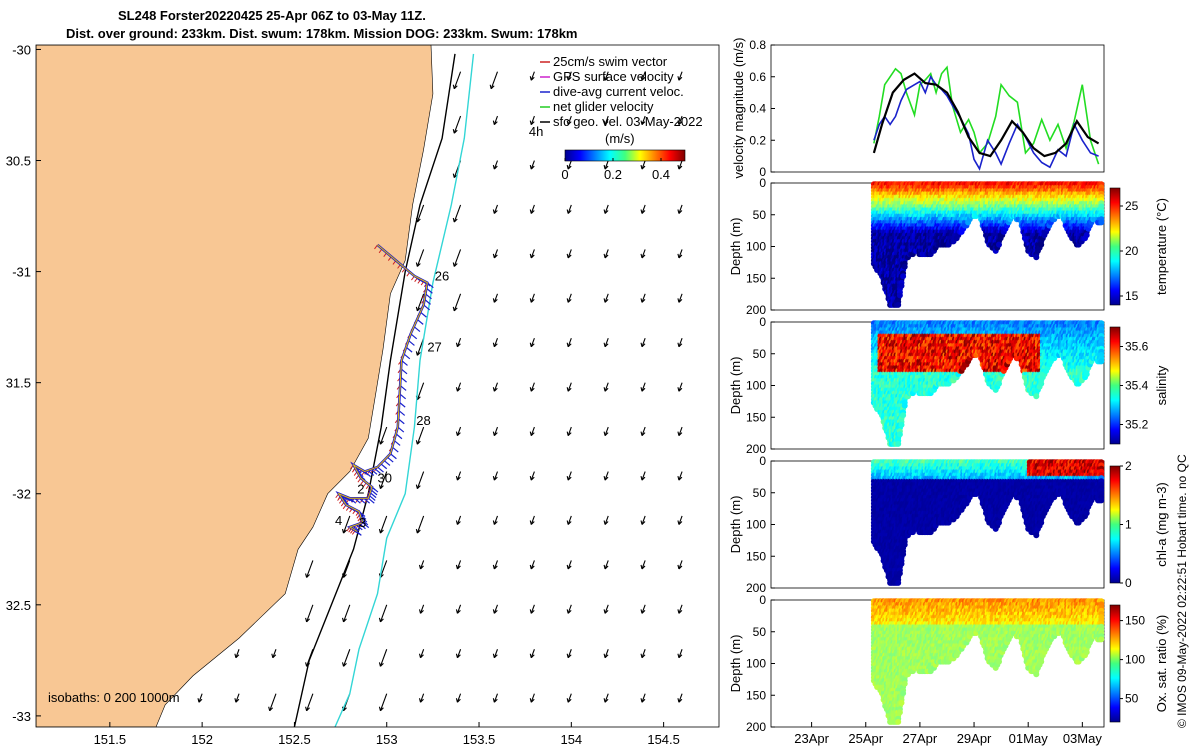  What do you see at coordinates (620, 138) in the screenshot?
I see `map-colorbar-label: (m/s)` at bounding box center [620, 138].